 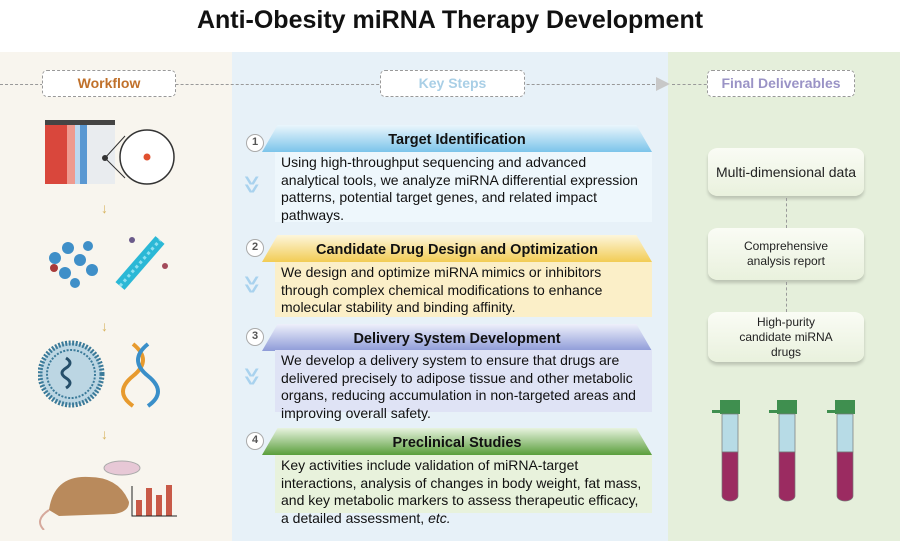 I want to click on key-steps-header: Key Steps, so click(x=452, y=83).